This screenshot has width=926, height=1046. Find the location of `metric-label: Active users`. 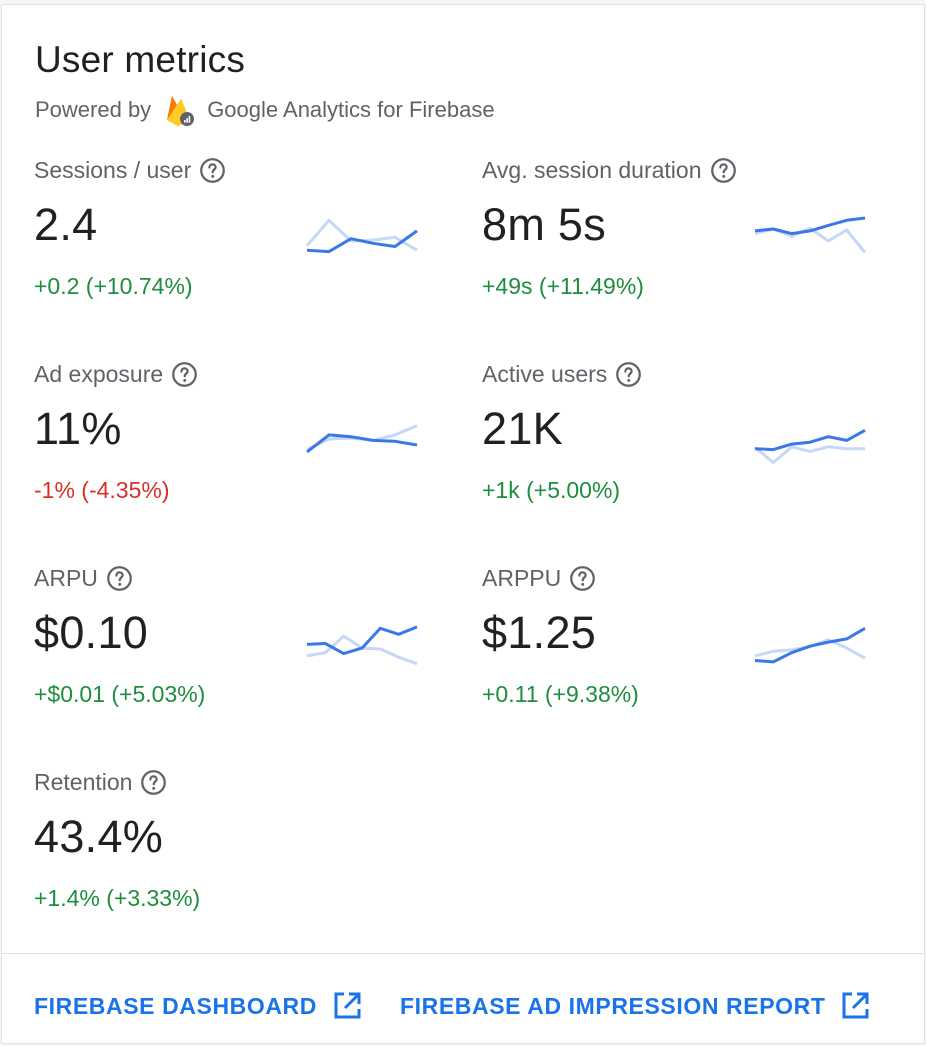

metric-label: Active users is located at coordinates (545, 373).